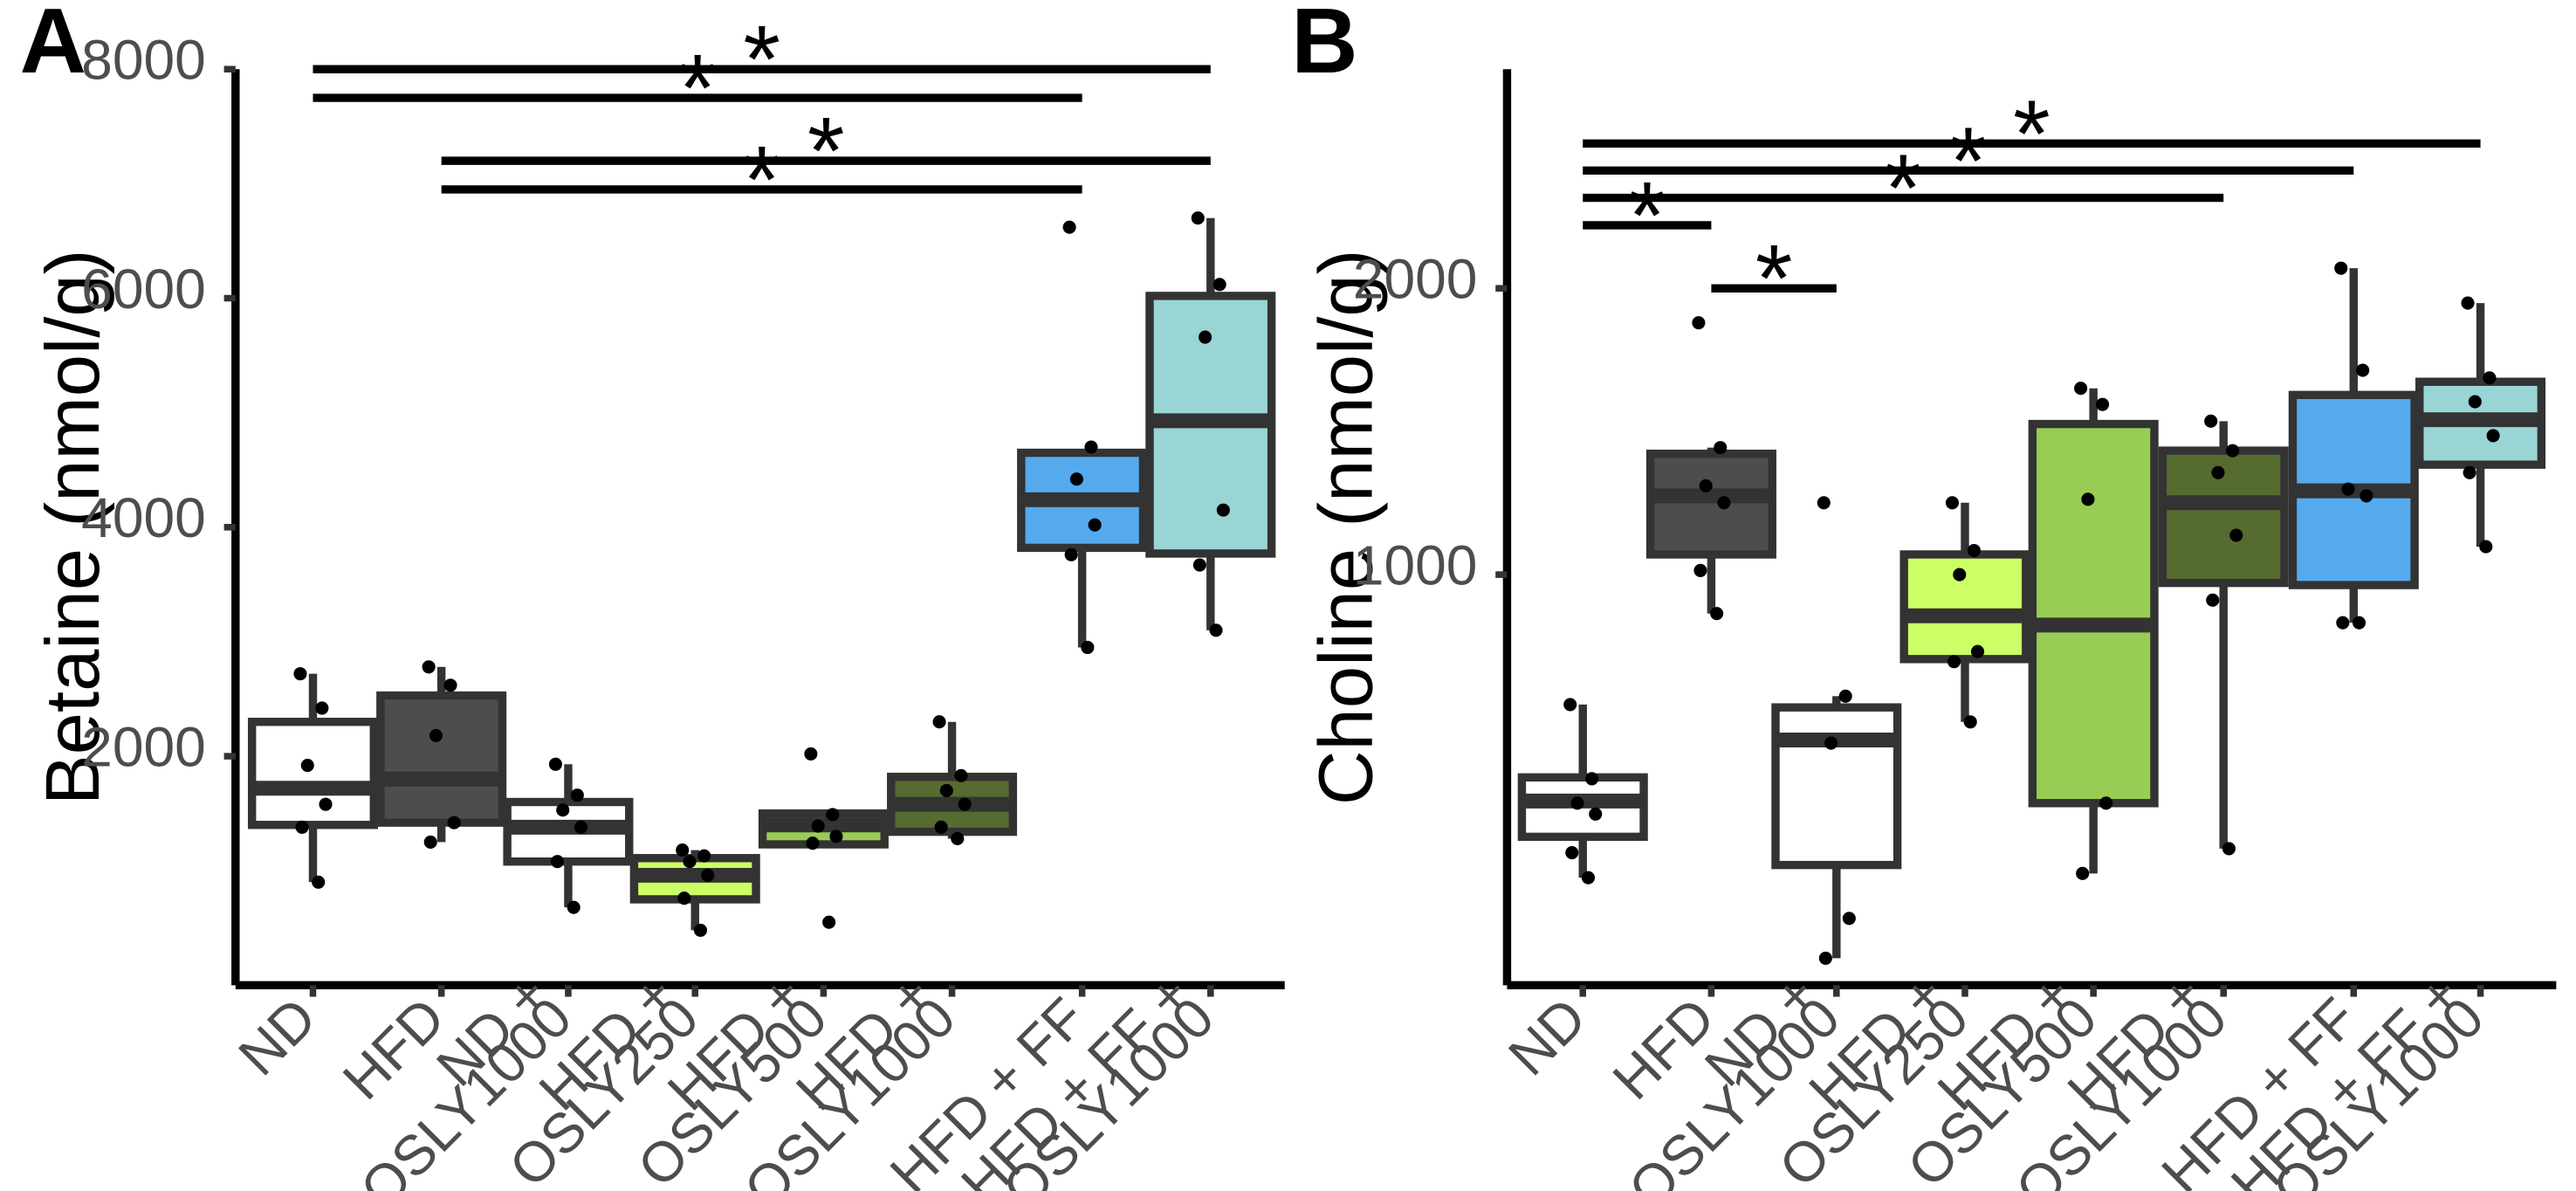  I want to click on y-tick-label: 4000, so click(143, 517).